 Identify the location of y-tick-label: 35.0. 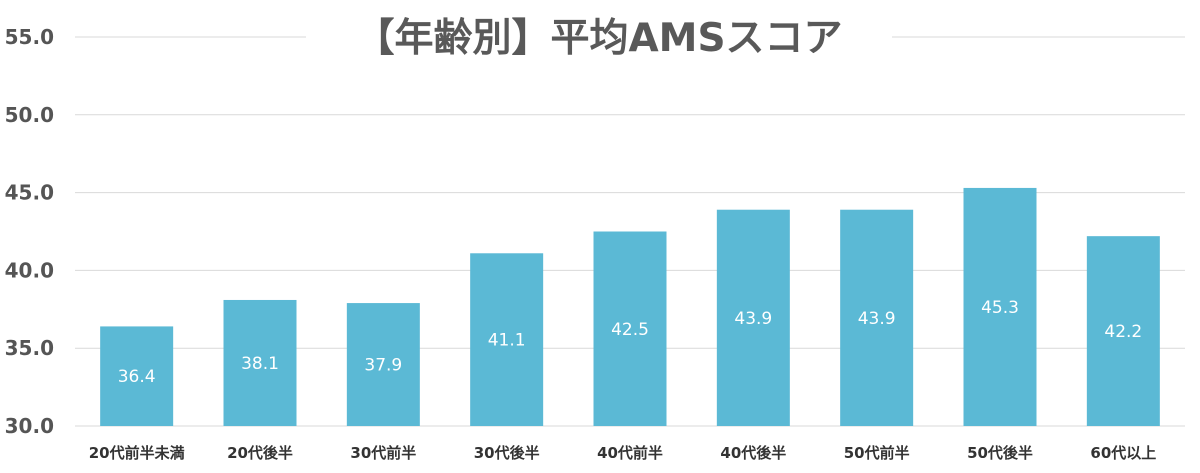
(29, 348).